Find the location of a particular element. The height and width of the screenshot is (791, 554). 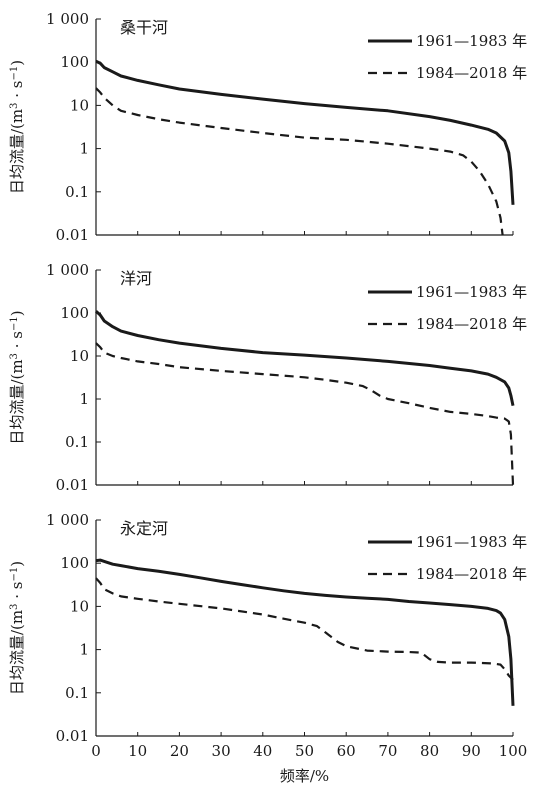

x-tick-label: 100 is located at coordinates (513, 751).